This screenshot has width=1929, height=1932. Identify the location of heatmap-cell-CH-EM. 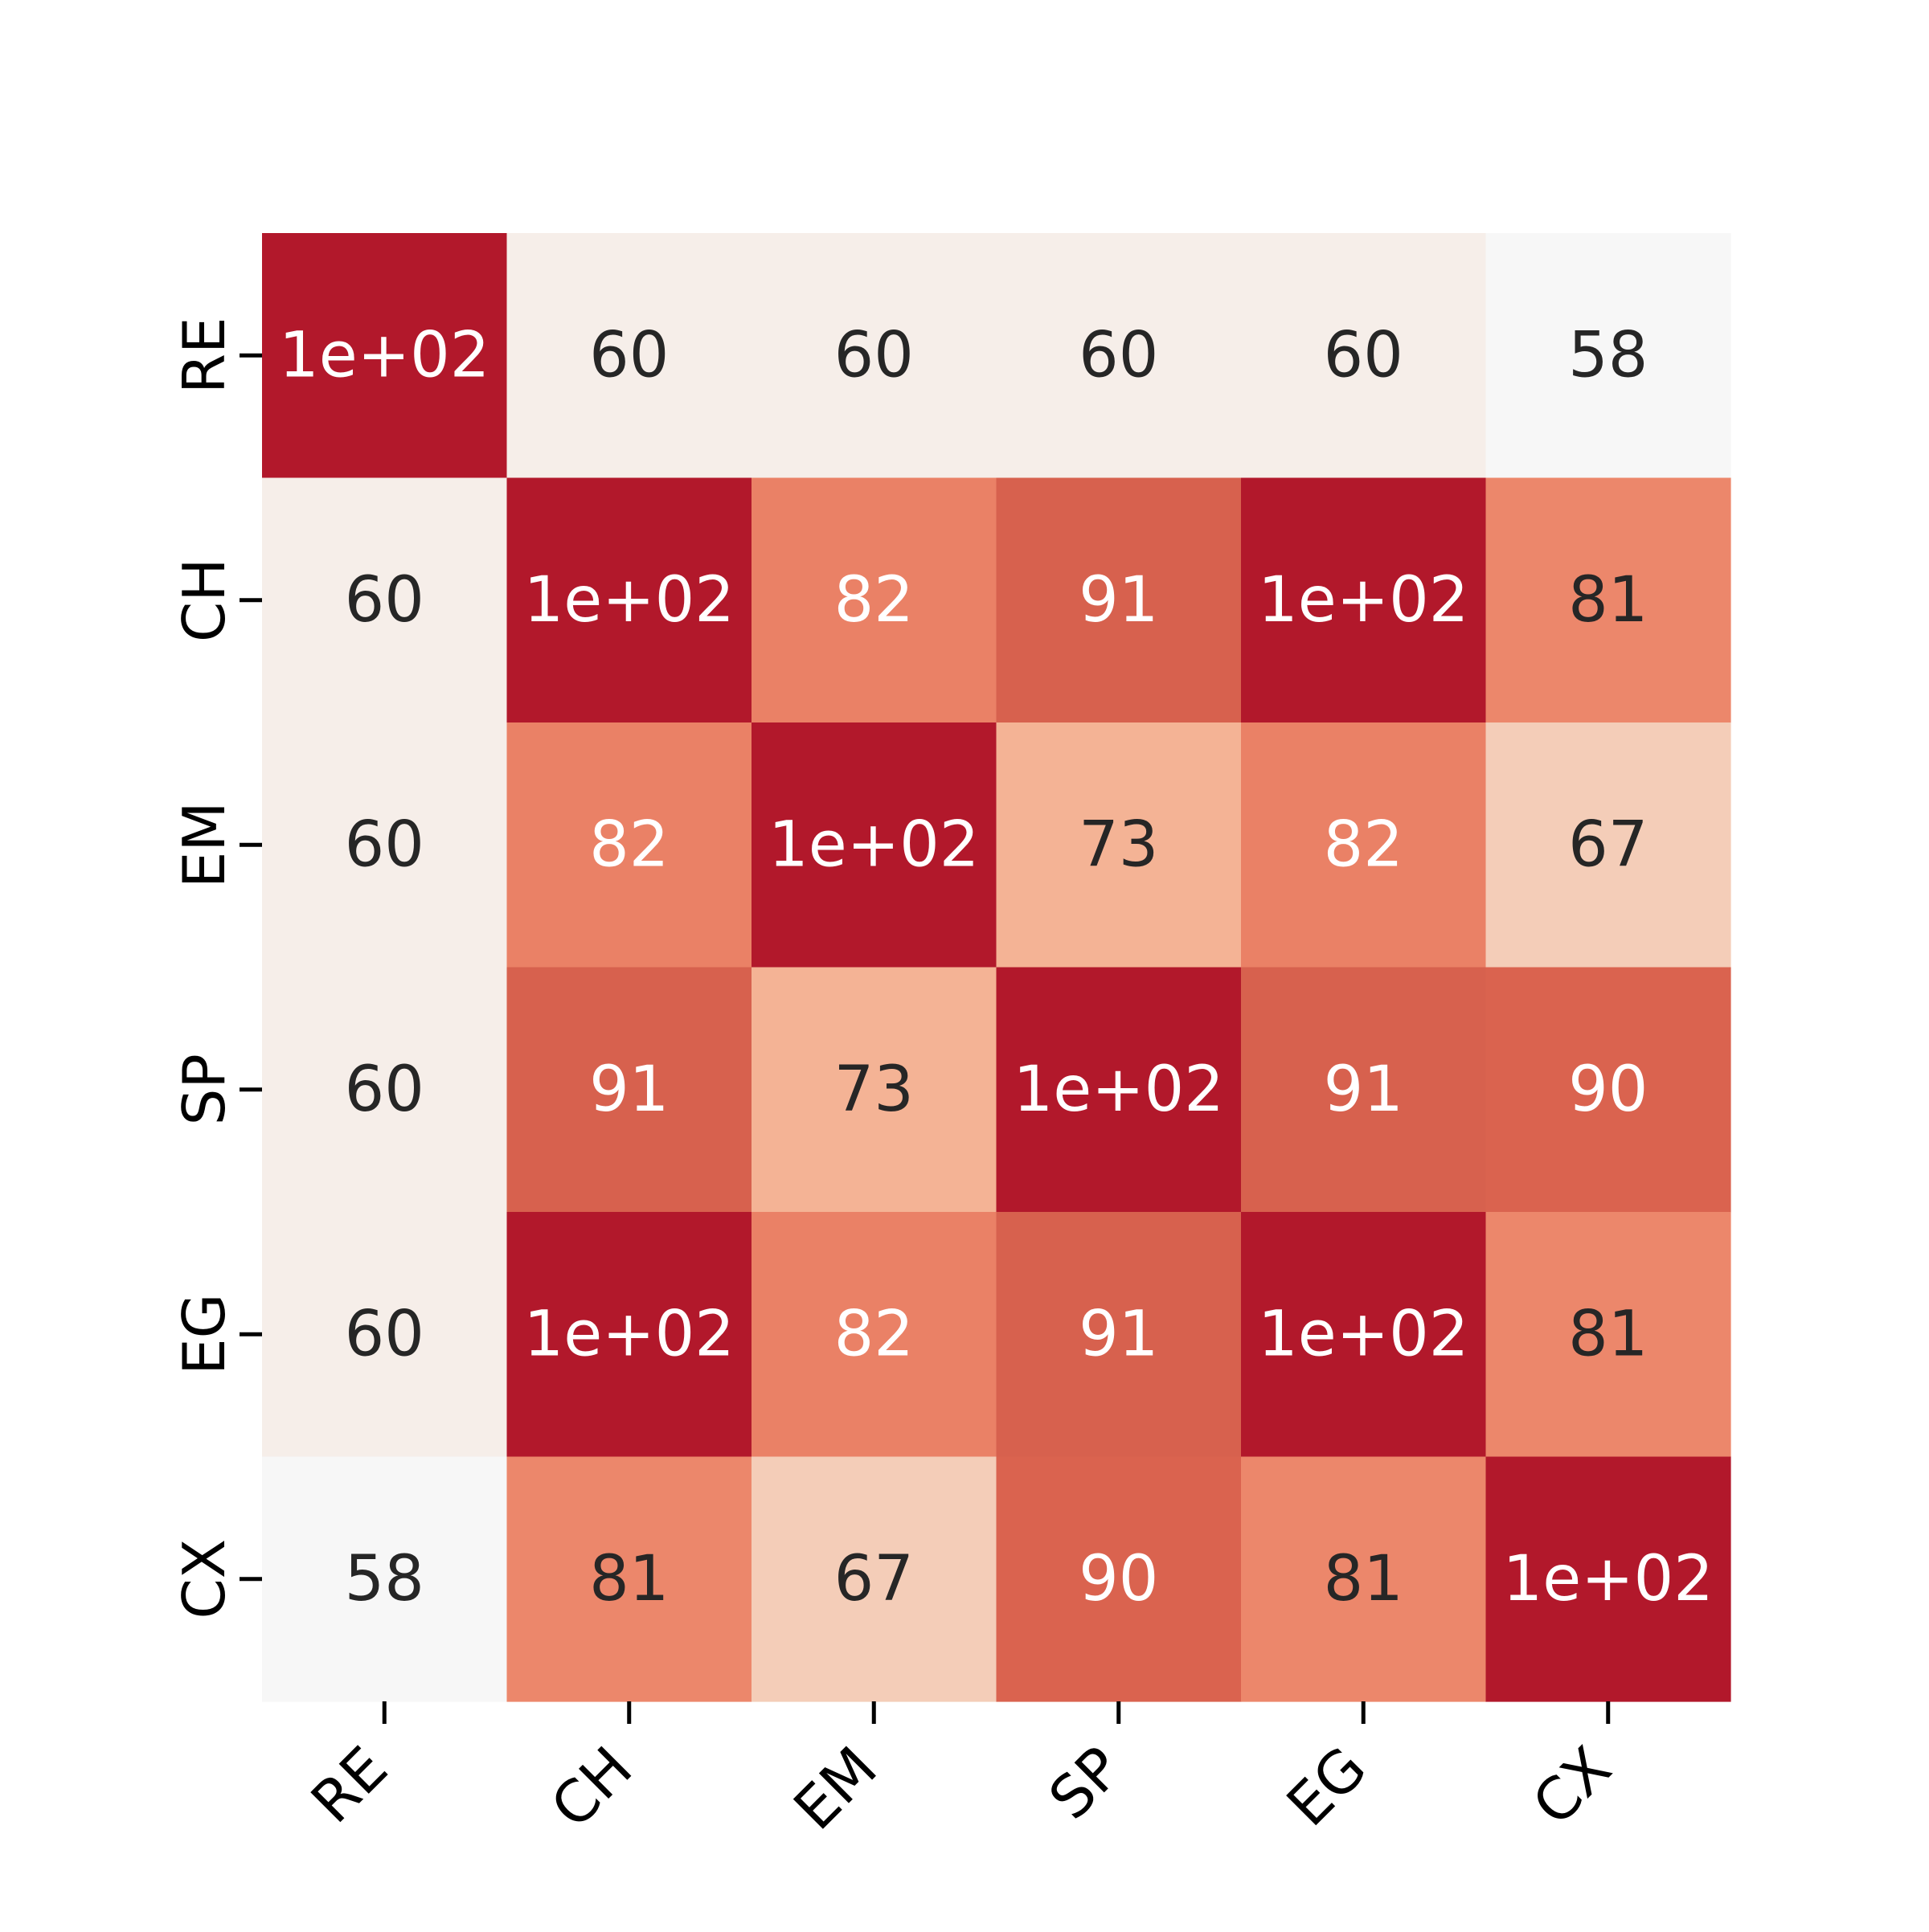
(874, 600).